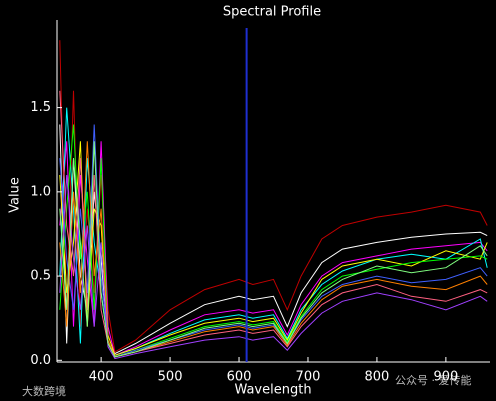  Describe the element at coordinates (101, 377) in the screenshot. I see `x-tick-label: 400` at that location.